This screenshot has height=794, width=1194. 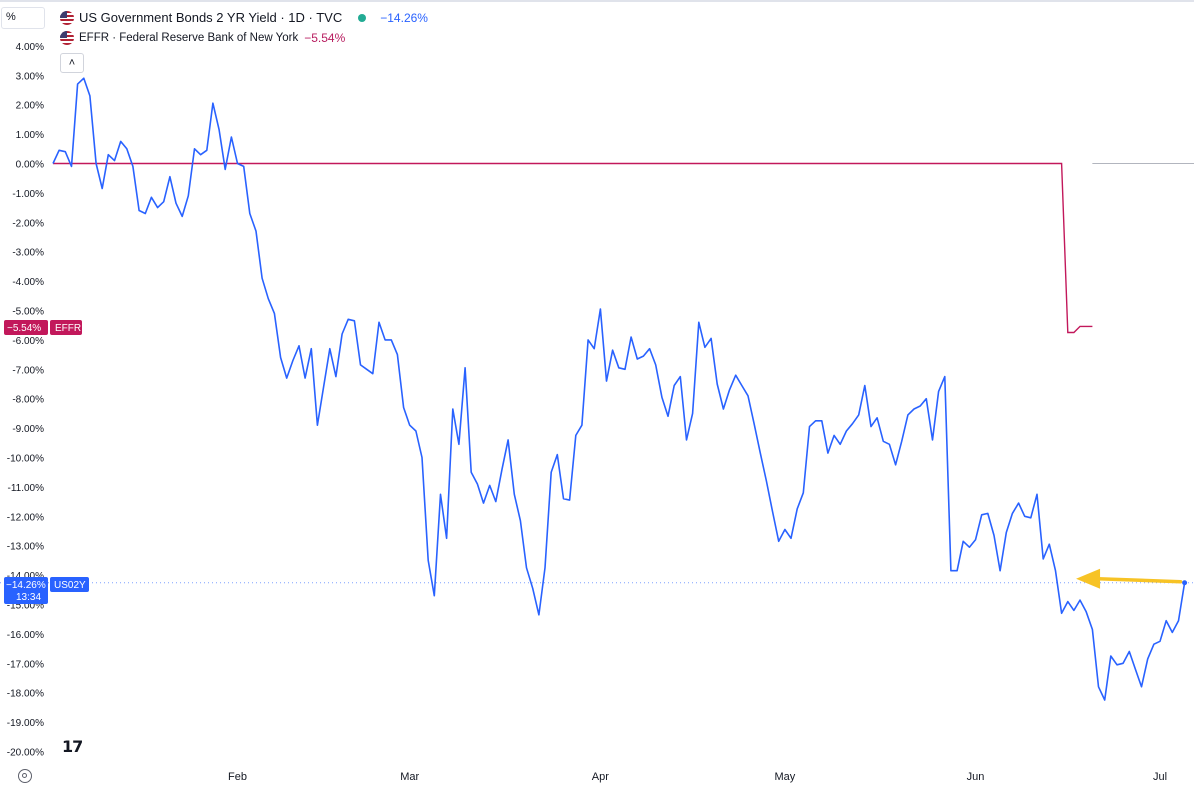 I want to click on y-tick-label: 0.00%, so click(x=30, y=165).